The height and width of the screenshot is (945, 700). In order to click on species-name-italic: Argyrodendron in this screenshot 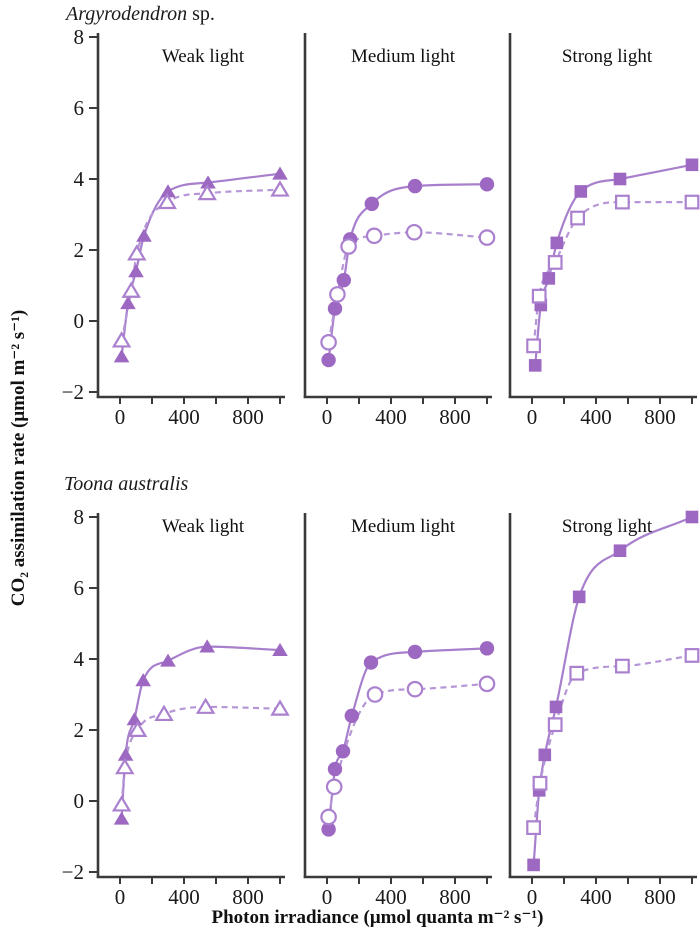, I will do `click(127, 14)`.